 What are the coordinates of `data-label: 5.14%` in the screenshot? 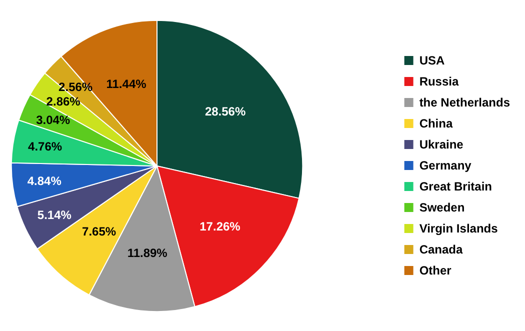 It's located at (54, 215).